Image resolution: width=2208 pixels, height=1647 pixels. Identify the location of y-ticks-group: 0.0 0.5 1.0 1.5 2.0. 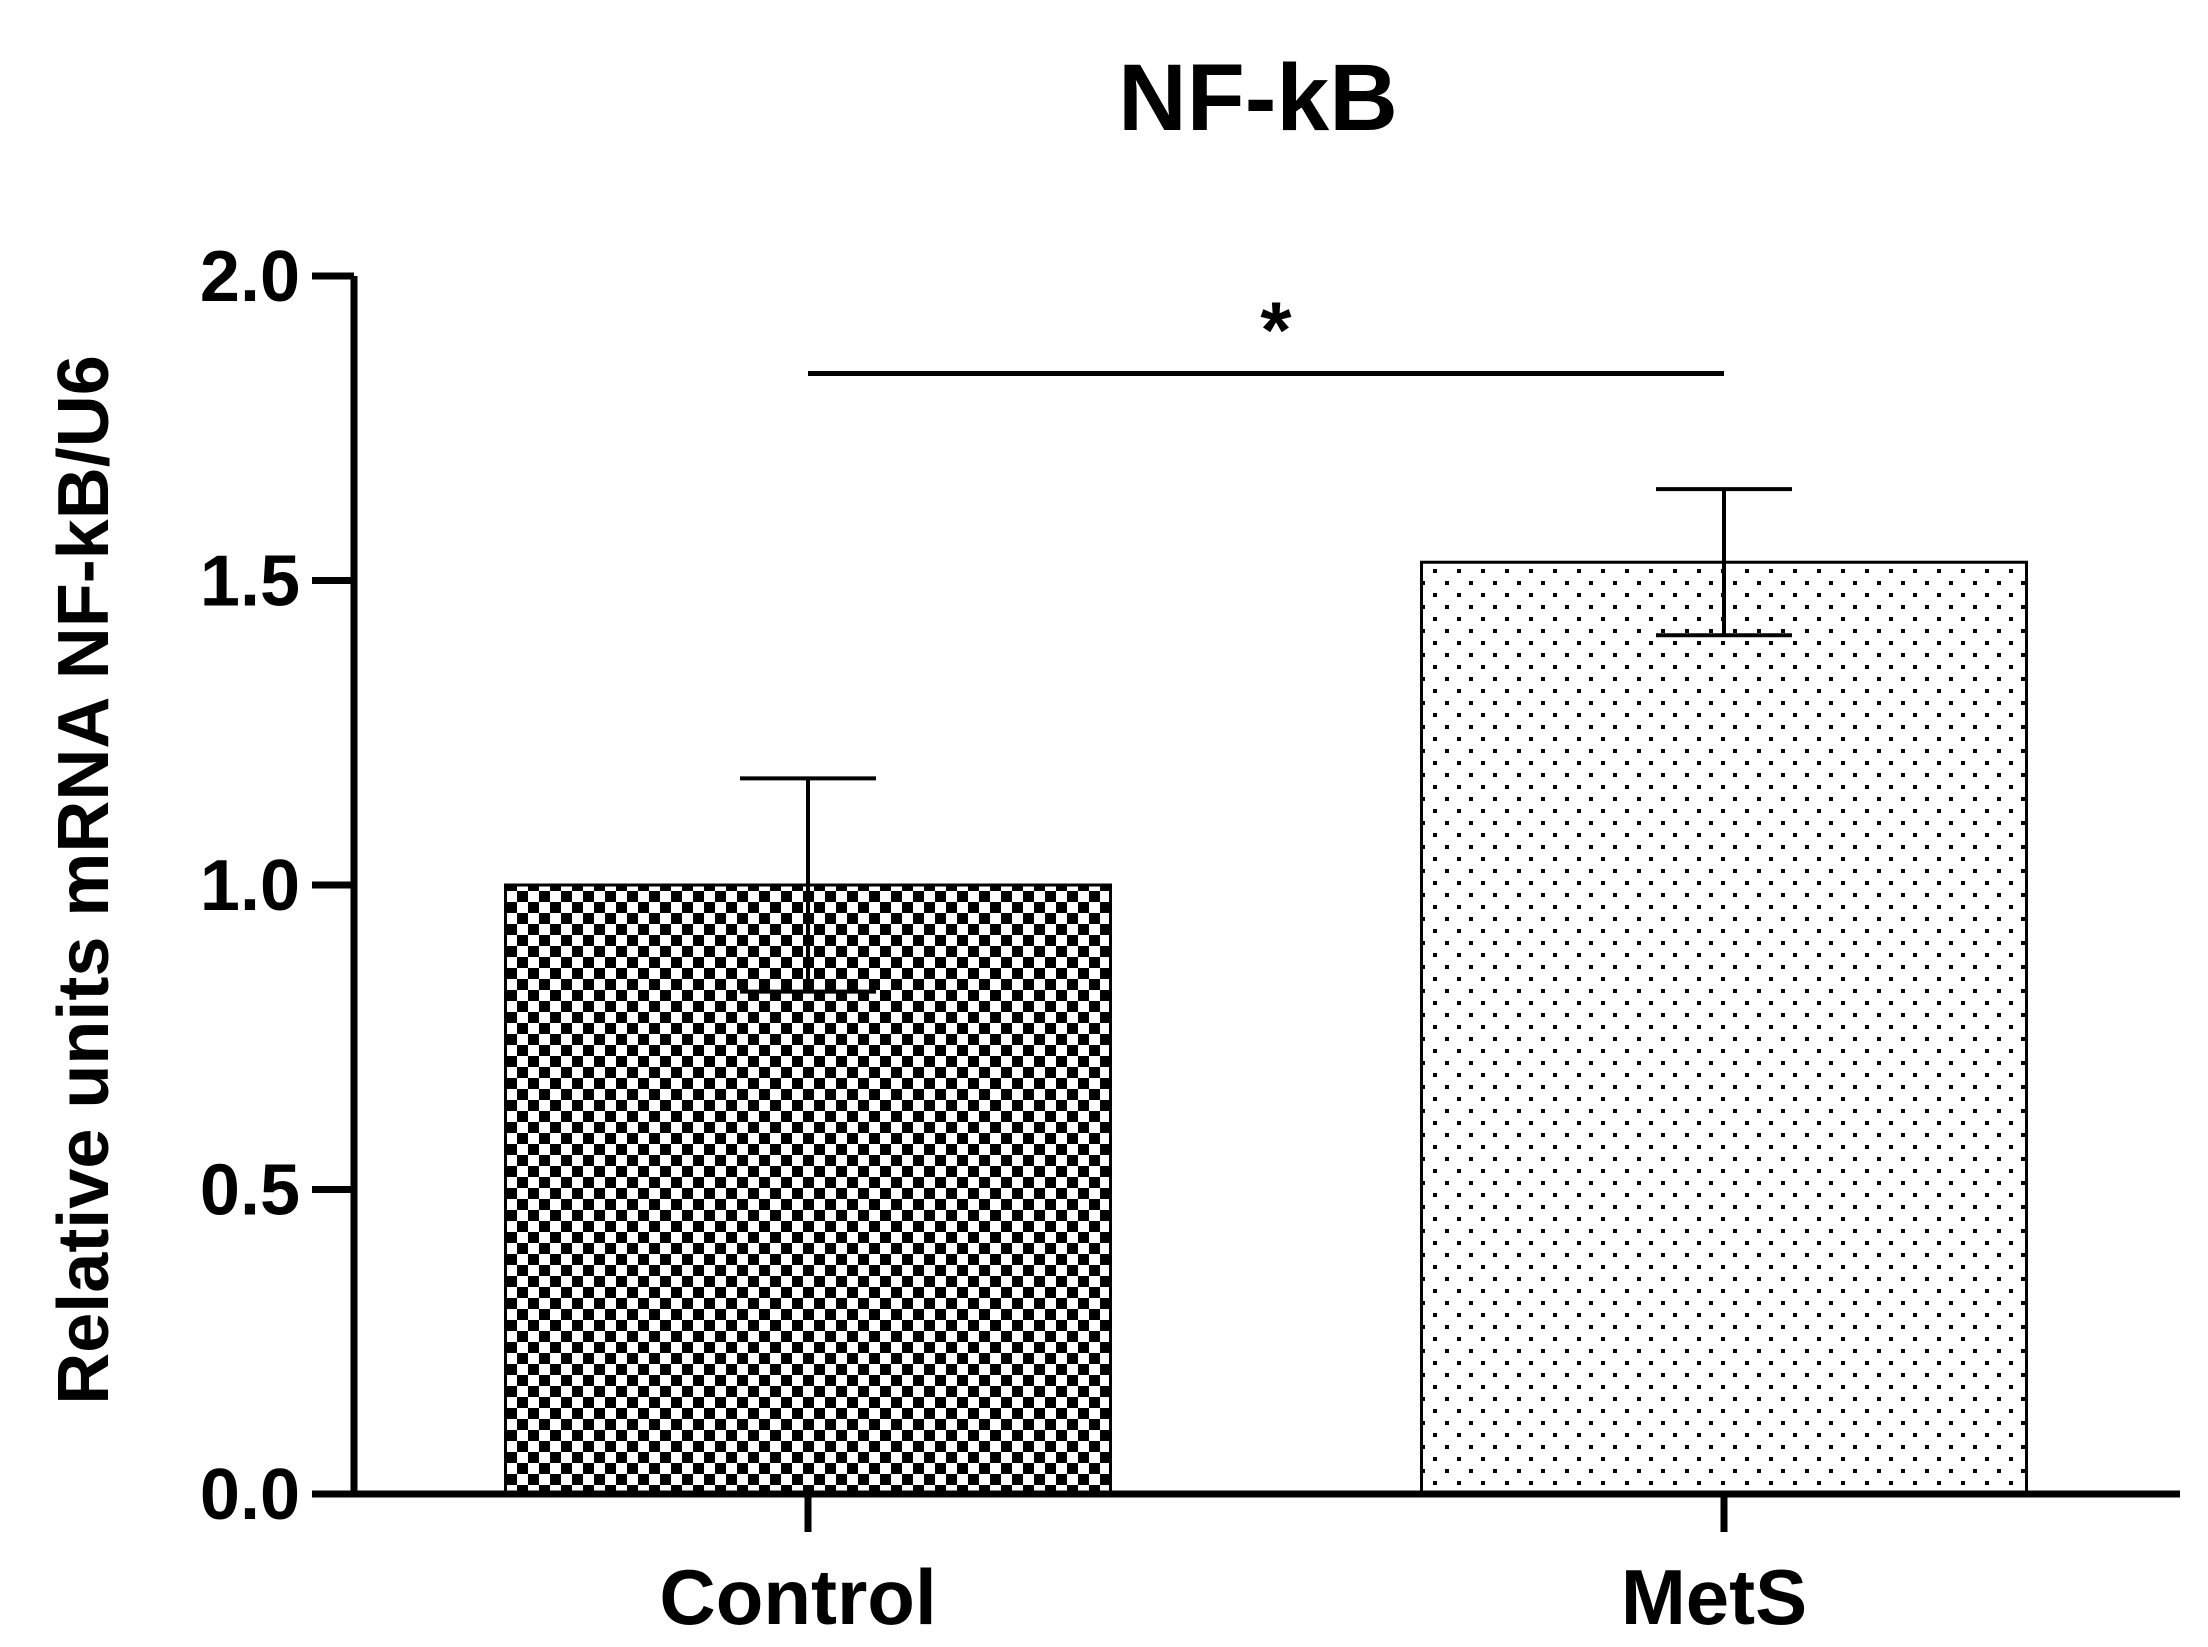
(277, 886).